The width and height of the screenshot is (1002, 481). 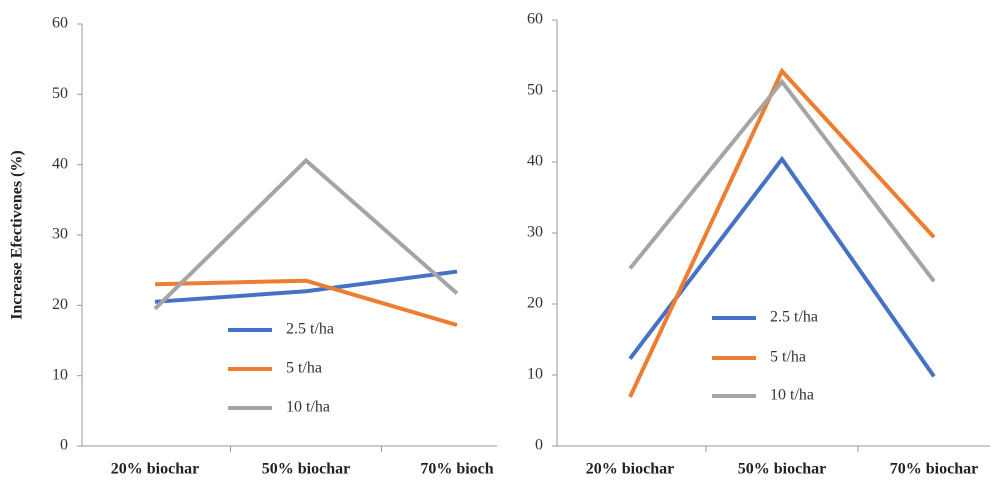 What do you see at coordinates (934, 469) in the screenshot?
I see `x-tick-label: 70% biochar` at bounding box center [934, 469].